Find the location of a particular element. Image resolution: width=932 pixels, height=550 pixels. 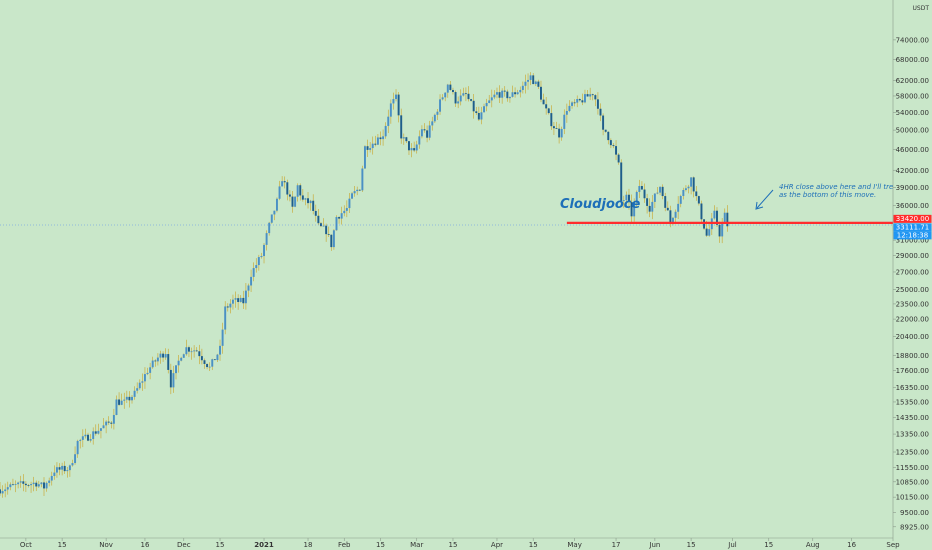

x-tick-label: Sep is located at coordinates (893, 545).